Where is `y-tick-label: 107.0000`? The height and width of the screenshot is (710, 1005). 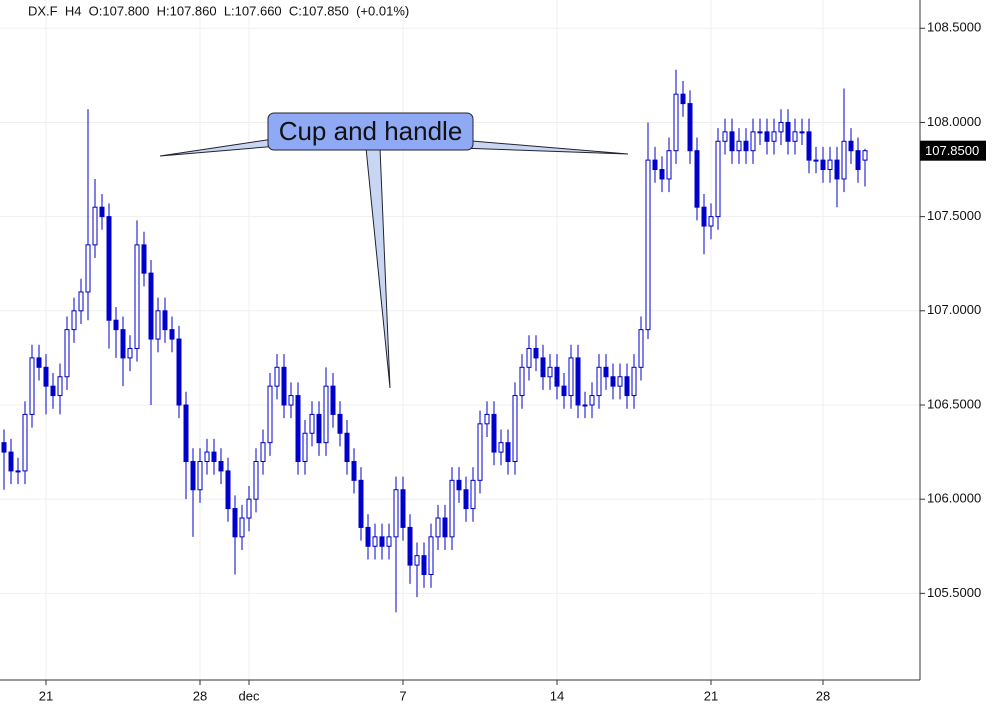 y-tick-label: 107.0000 is located at coordinates (954, 309).